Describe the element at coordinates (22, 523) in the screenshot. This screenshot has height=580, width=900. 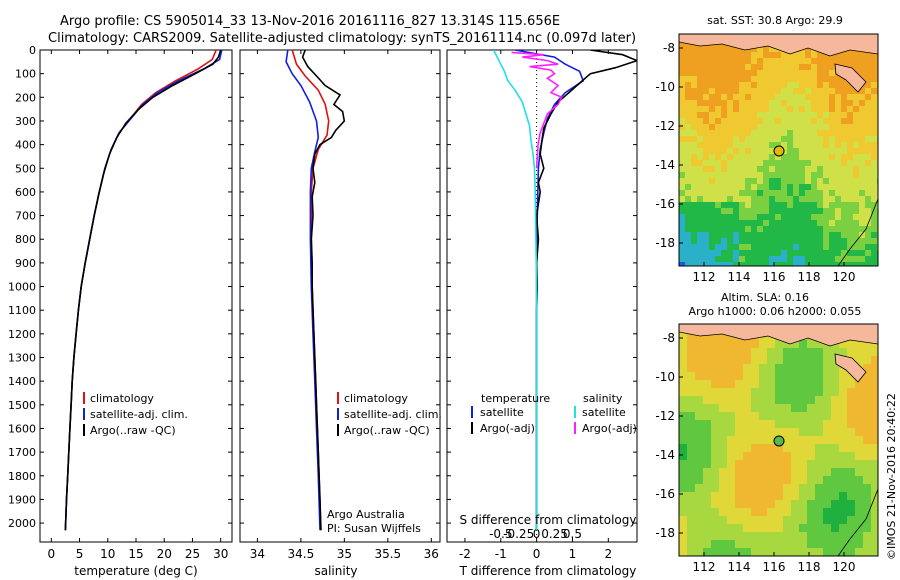
I see `y-tick-label: 2000` at that location.